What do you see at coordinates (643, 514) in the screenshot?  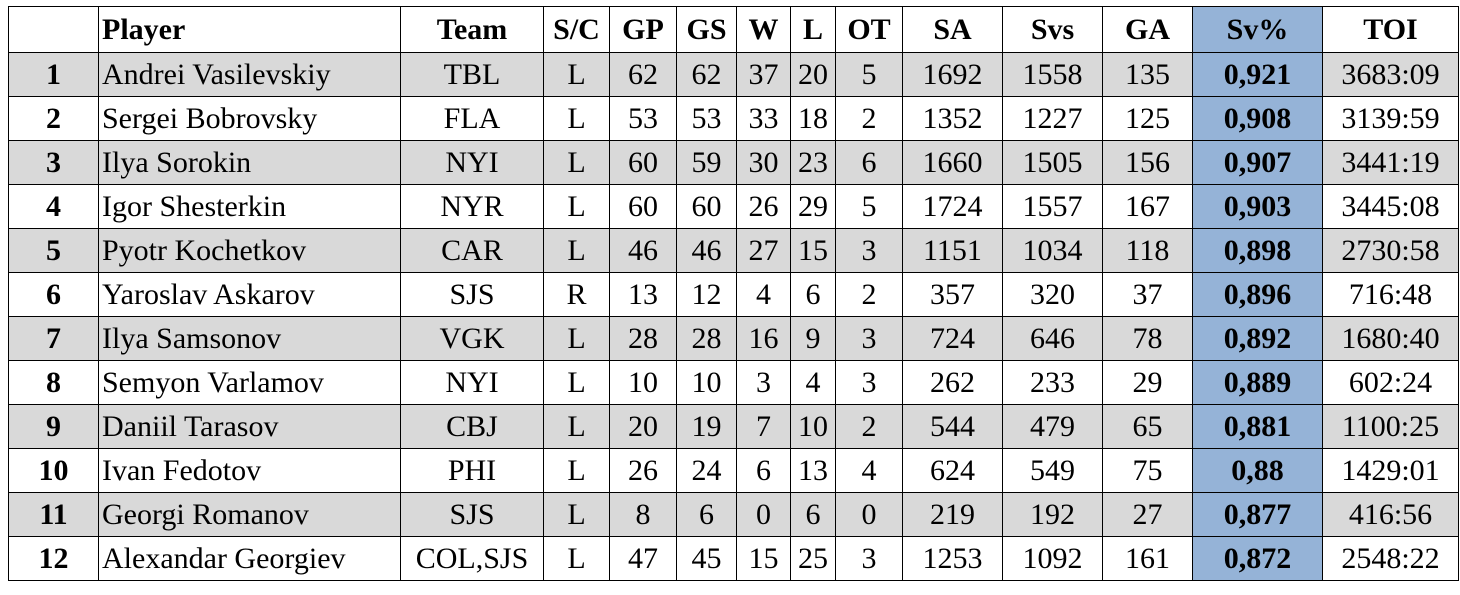 I see `cell-games-played: 8` at bounding box center [643, 514].